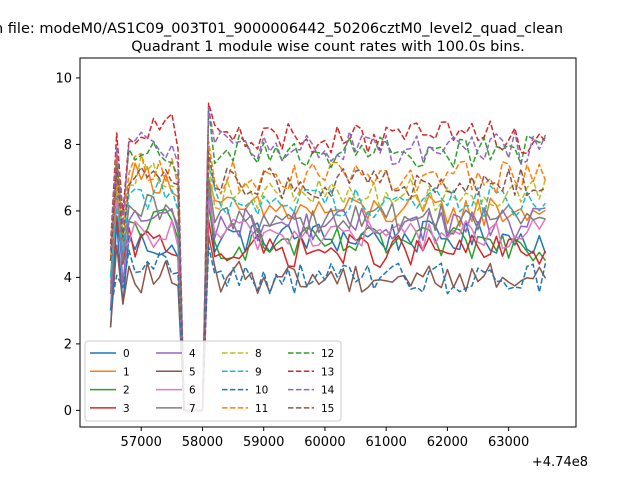 The image size is (640, 480). What do you see at coordinates (324, 442) in the screenshot?
I see `x-tick-label: 60000` at bounding box center [324, 442].